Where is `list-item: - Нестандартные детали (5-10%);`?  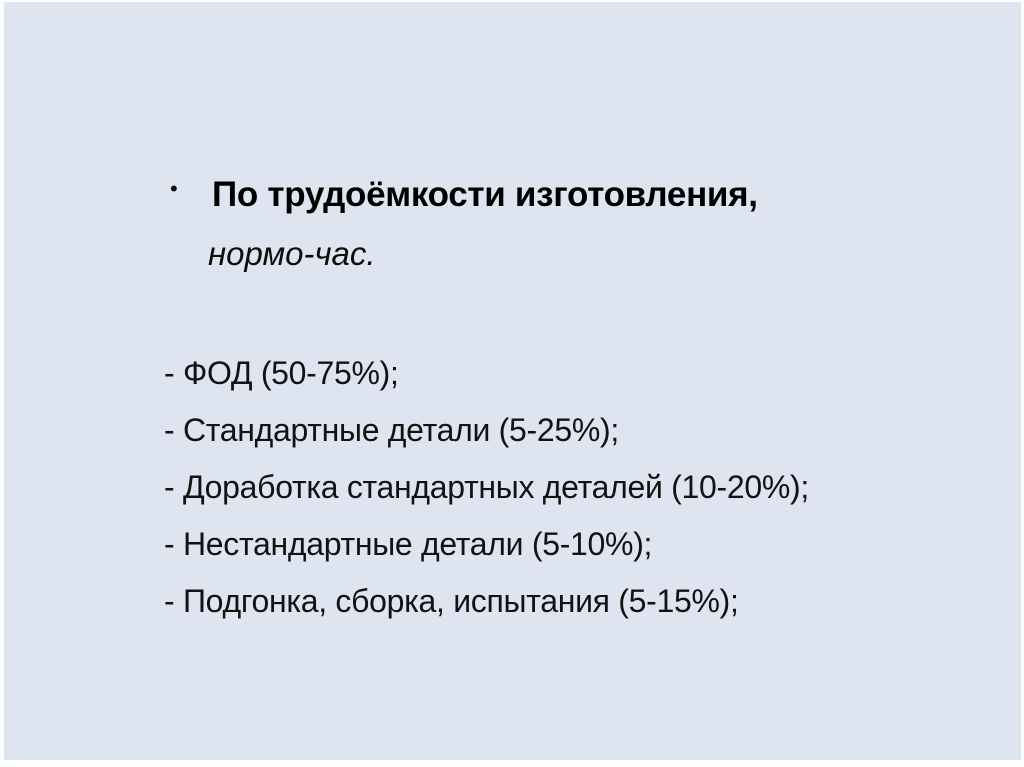
list-item: - Нестандартные детали (5-10%); is located at coordinates (408, 544).